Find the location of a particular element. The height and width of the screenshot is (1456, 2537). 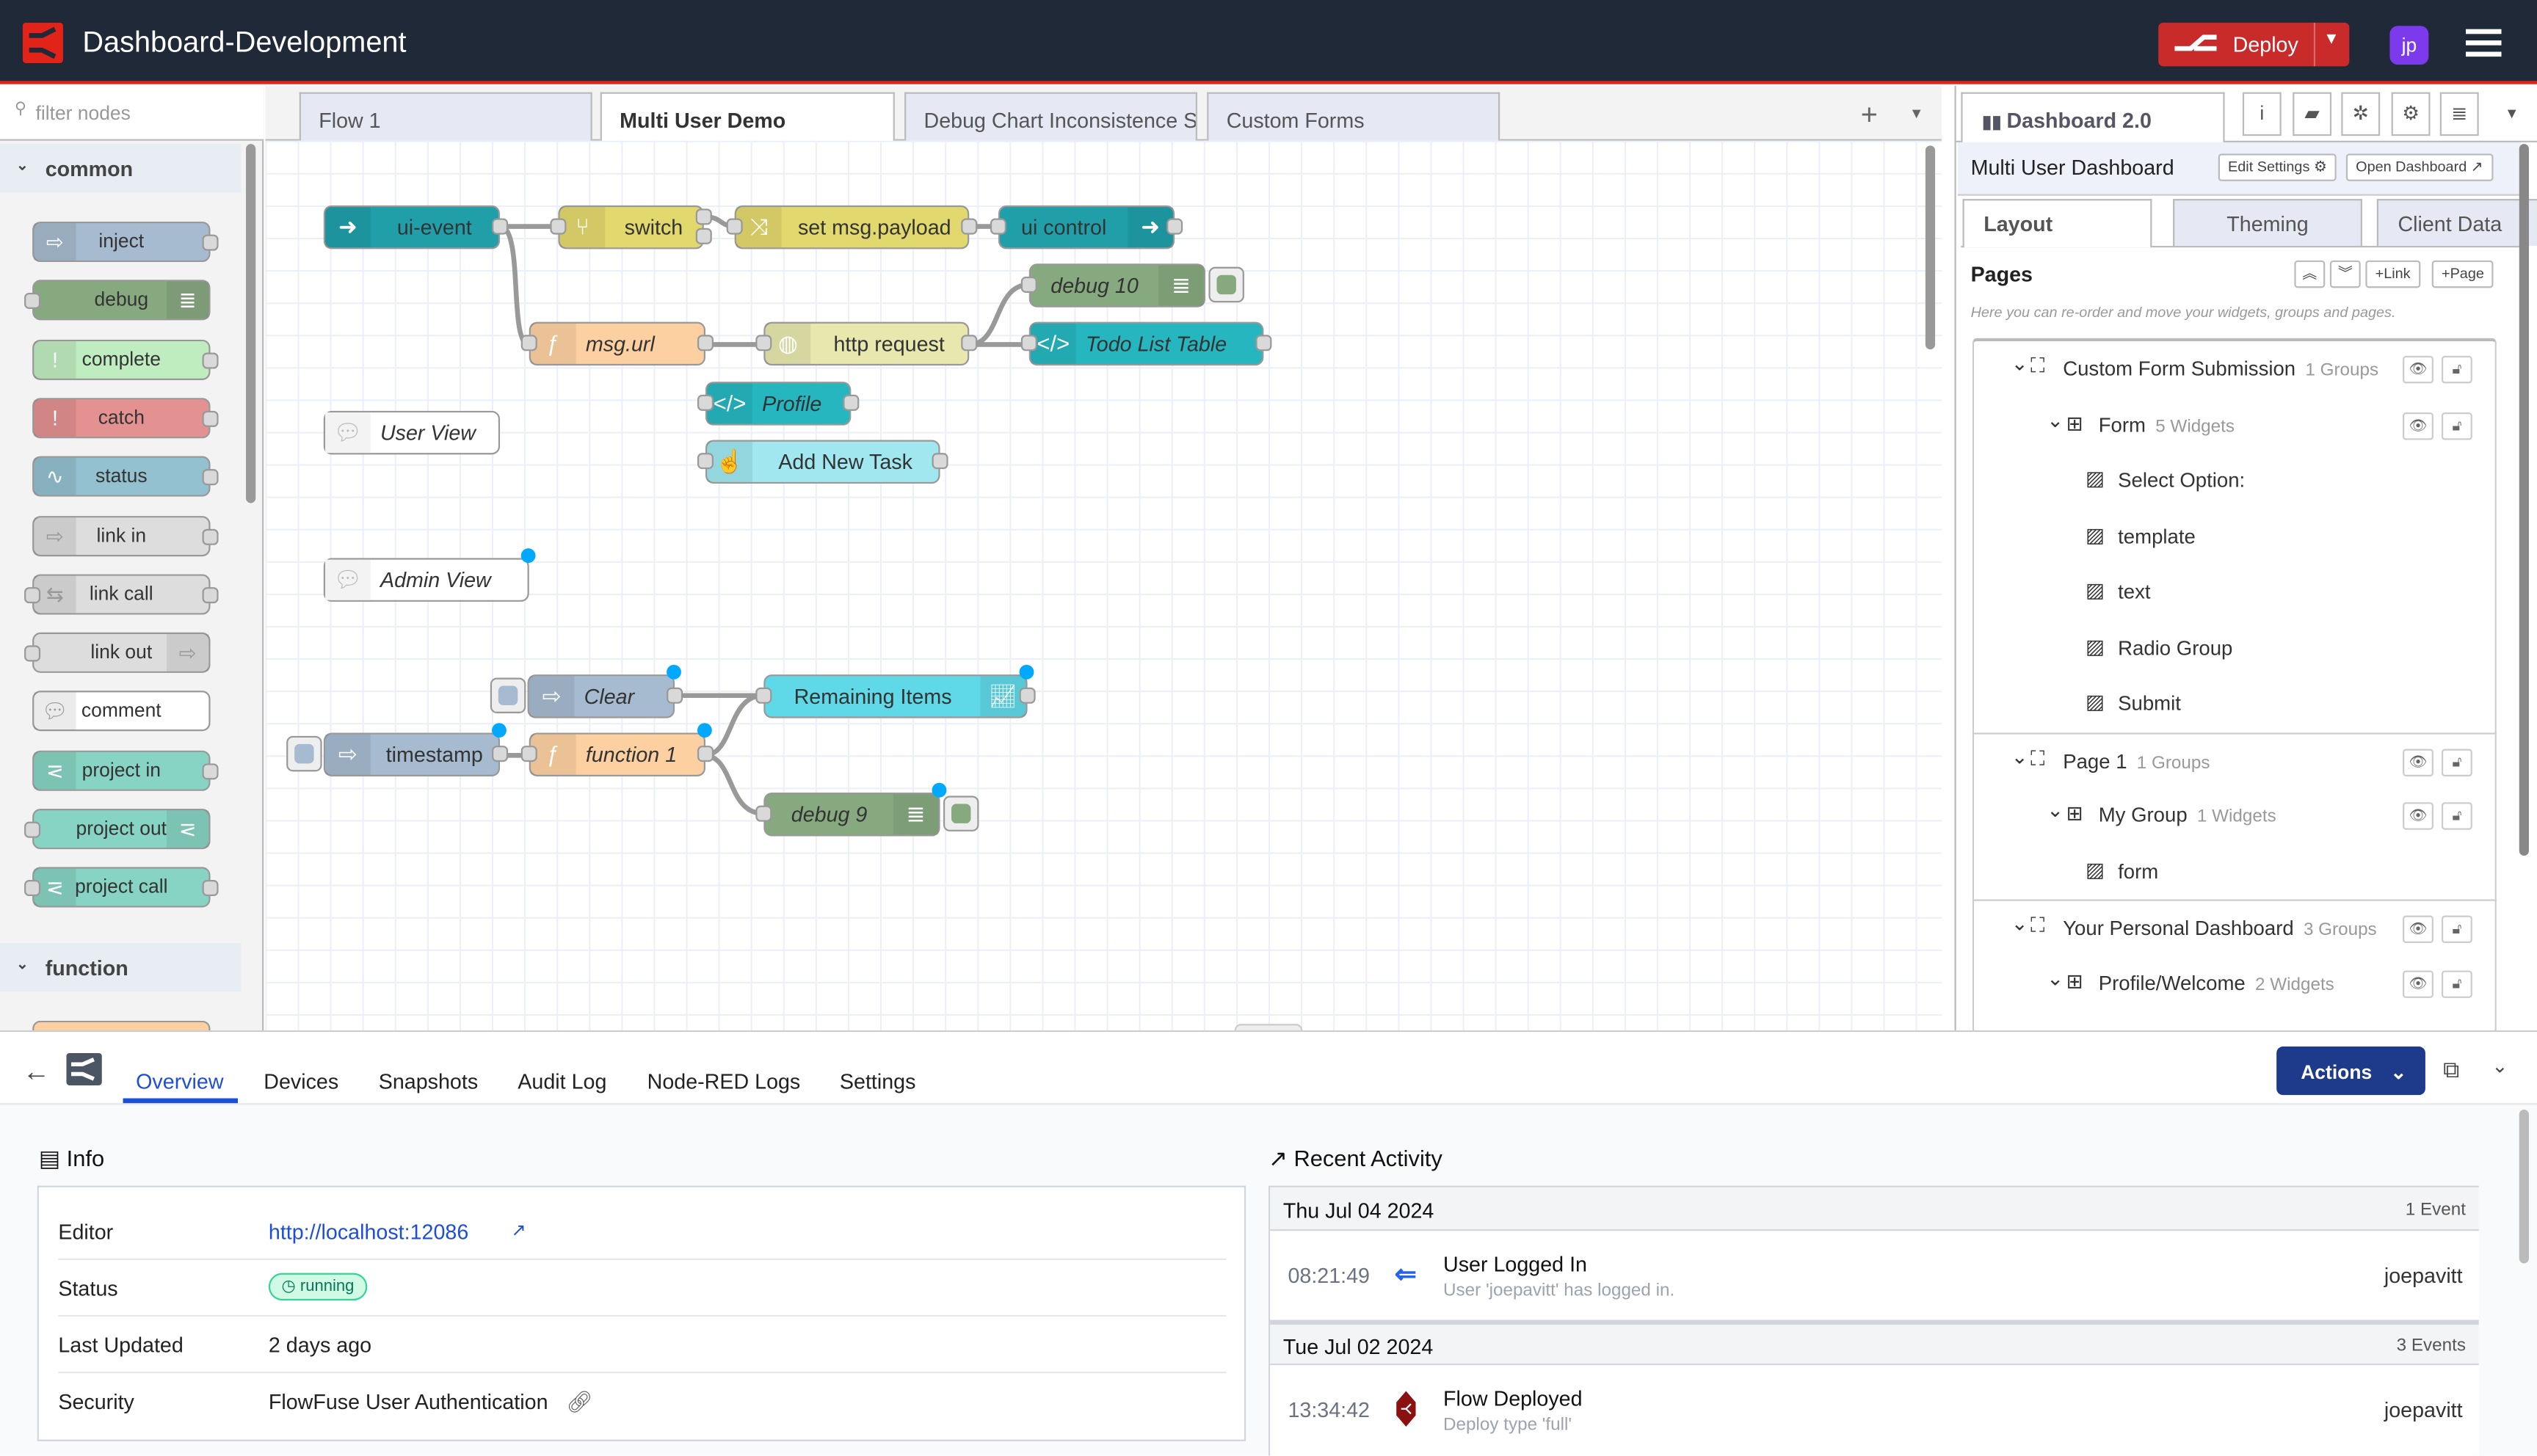

tree-widget: ▨ Radio Group is located at coordinates (2234, 648).